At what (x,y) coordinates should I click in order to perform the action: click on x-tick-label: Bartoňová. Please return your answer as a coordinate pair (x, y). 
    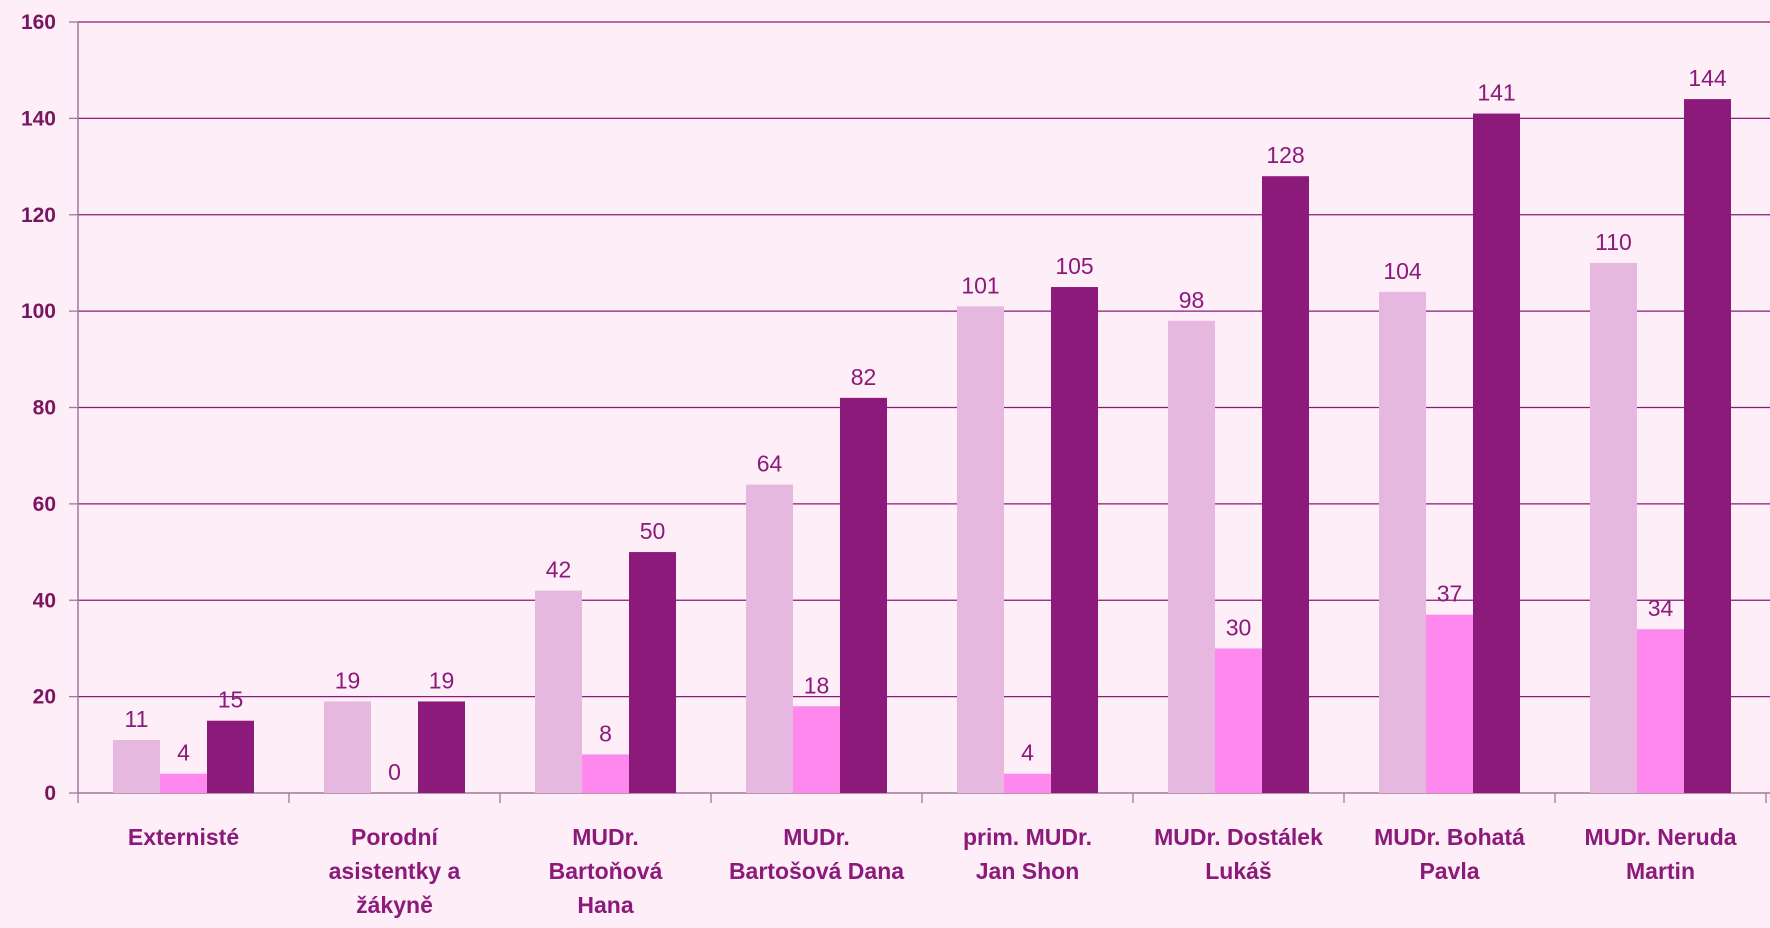
    Looking at the image, I should click on (606, 871).